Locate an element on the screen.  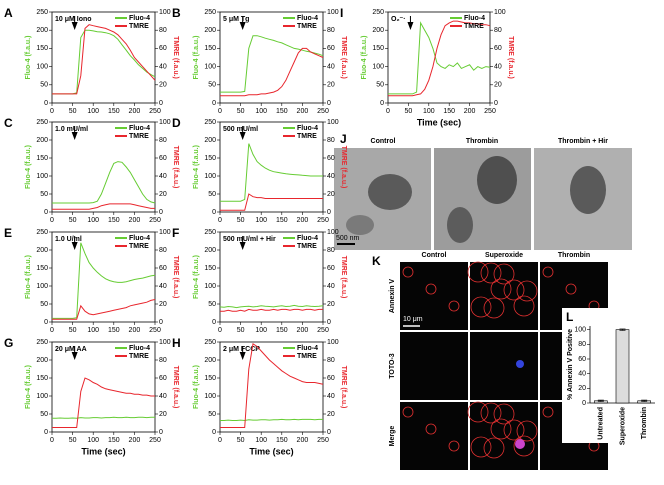
panel-letter: B is located at coordinates (176, 13).